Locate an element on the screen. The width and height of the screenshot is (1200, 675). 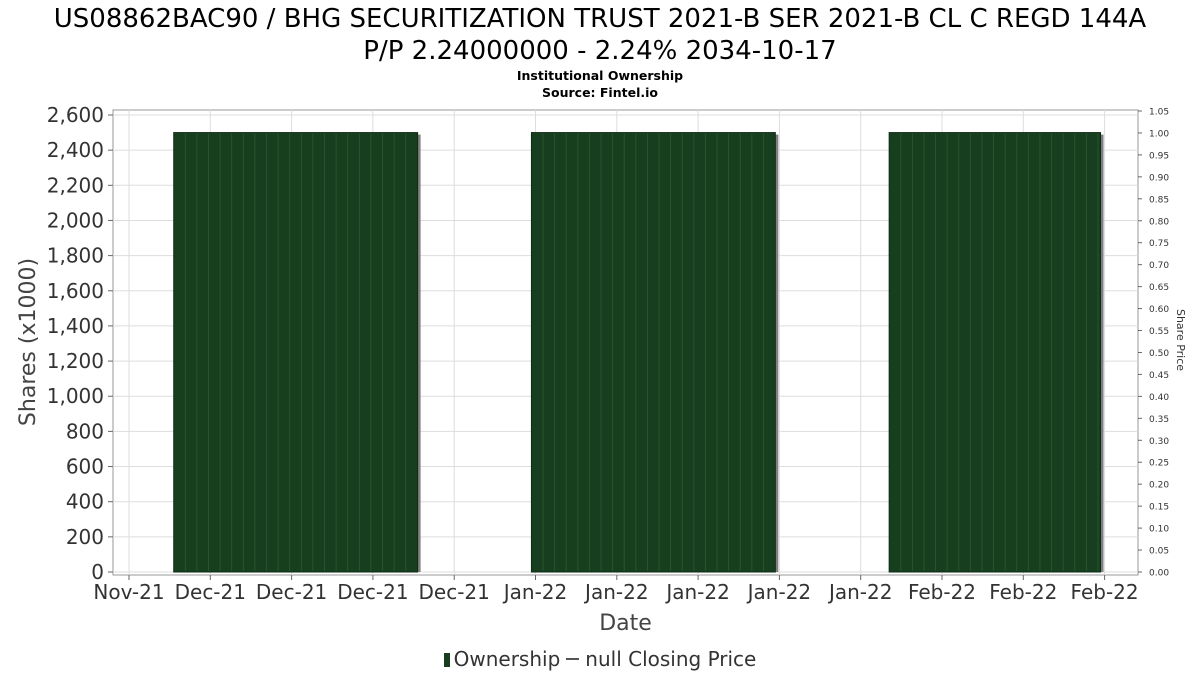
y2-tick-label: 0.95 is located at coordinates (1159, 156).